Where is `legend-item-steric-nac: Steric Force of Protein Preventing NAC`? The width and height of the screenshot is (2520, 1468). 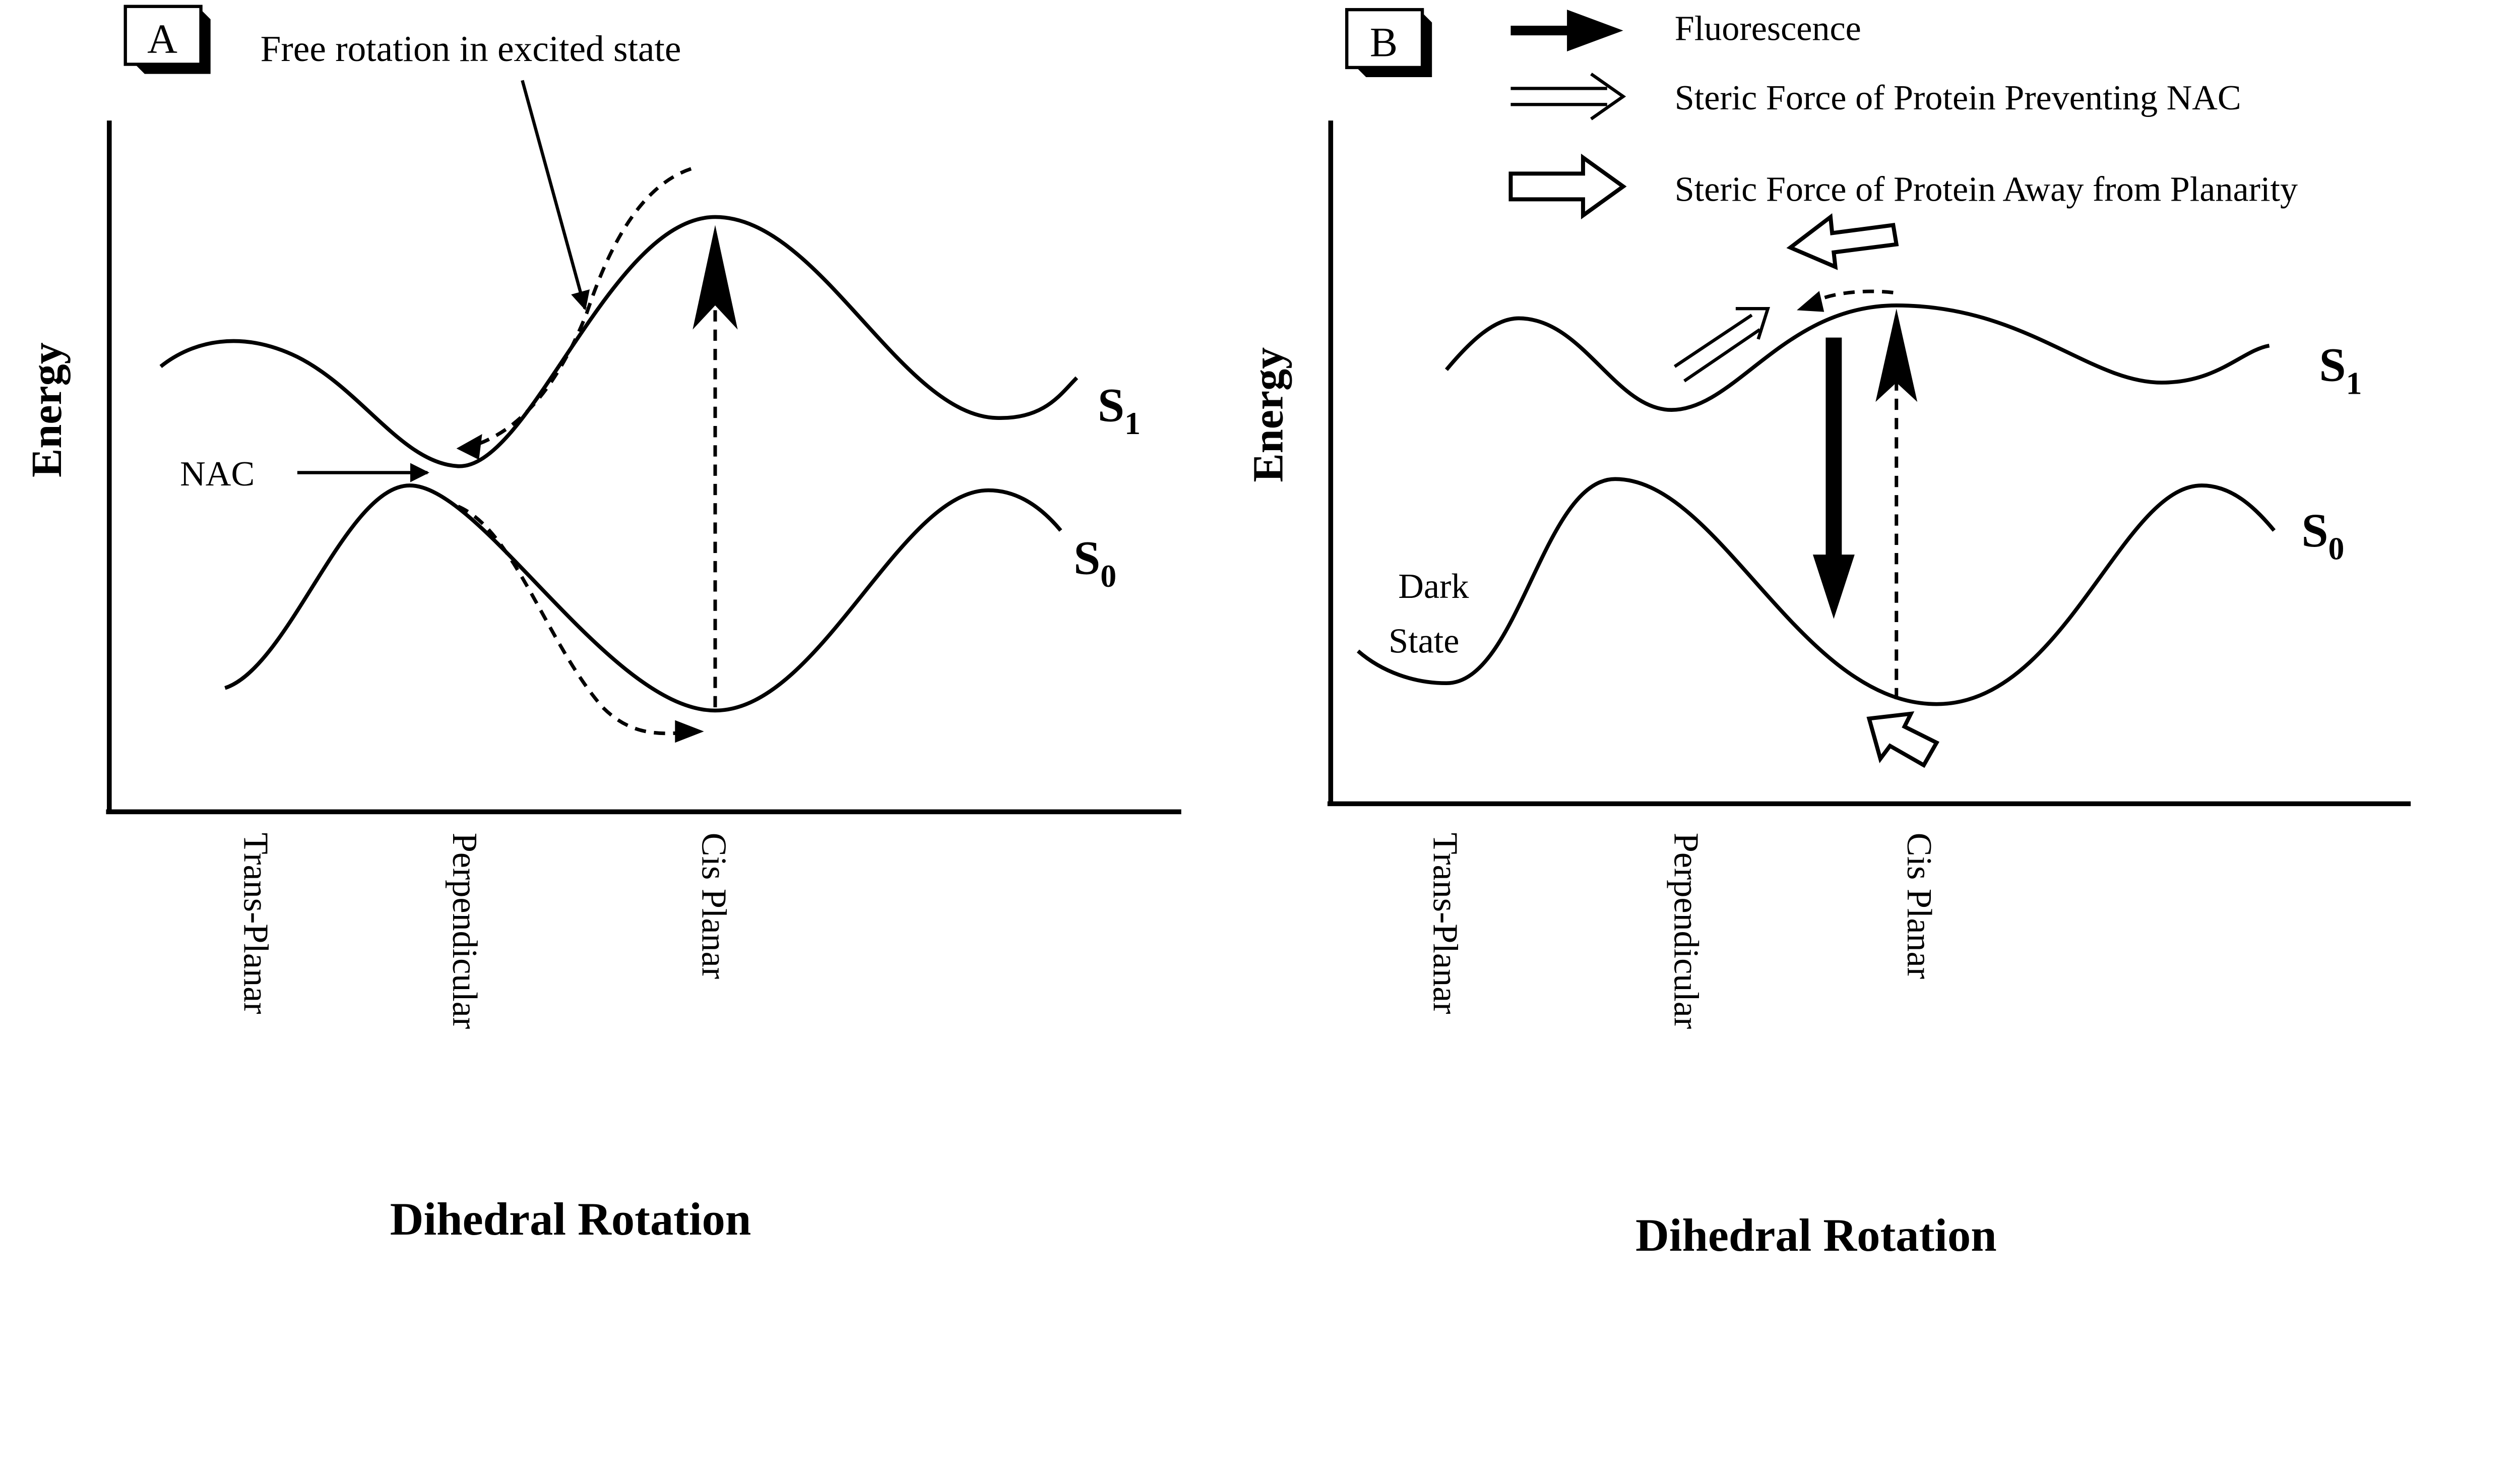 legend-item-steric-nac: Steric Force of Protein Preventing NAC is located at coordinates (1876, 96).